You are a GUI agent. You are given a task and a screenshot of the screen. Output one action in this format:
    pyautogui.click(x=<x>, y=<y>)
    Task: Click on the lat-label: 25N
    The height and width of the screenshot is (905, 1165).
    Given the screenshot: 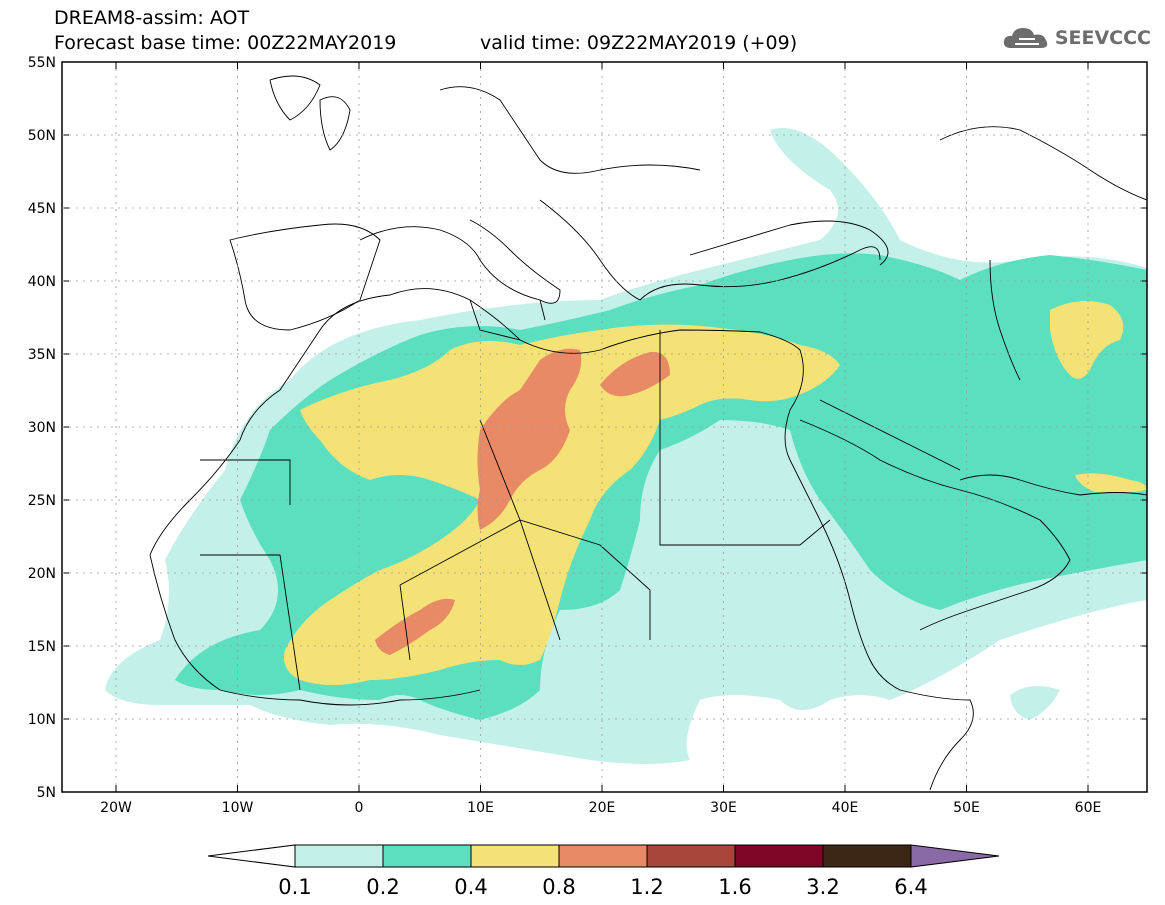 What is the action you would take?
    pyautogui.click(x=42, y=501)
    